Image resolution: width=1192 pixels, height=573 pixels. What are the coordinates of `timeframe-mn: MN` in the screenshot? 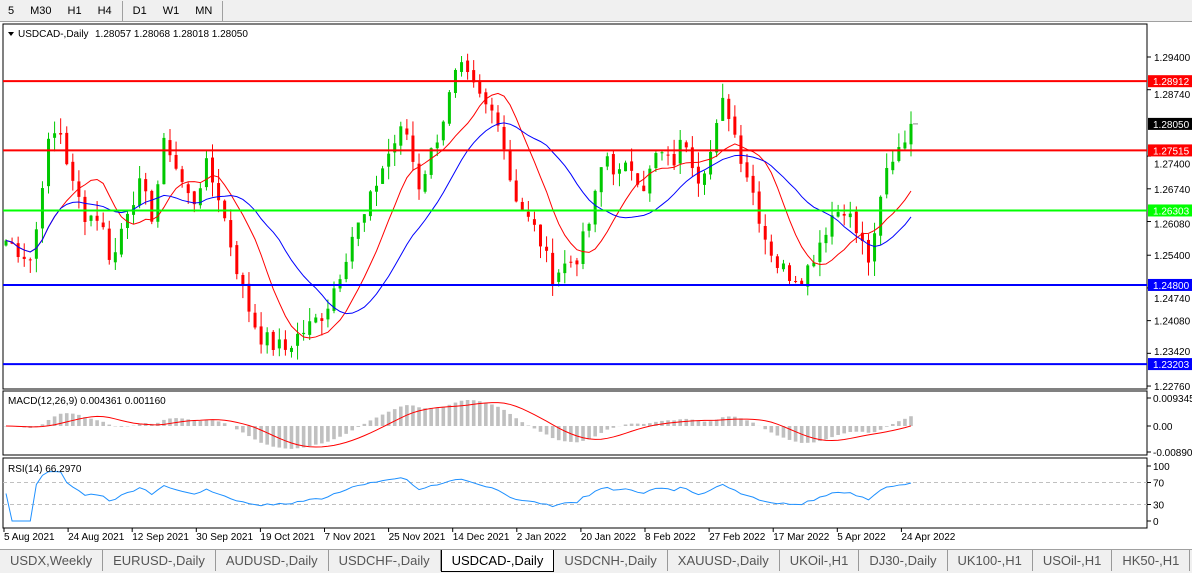 It's located at (204, 10).